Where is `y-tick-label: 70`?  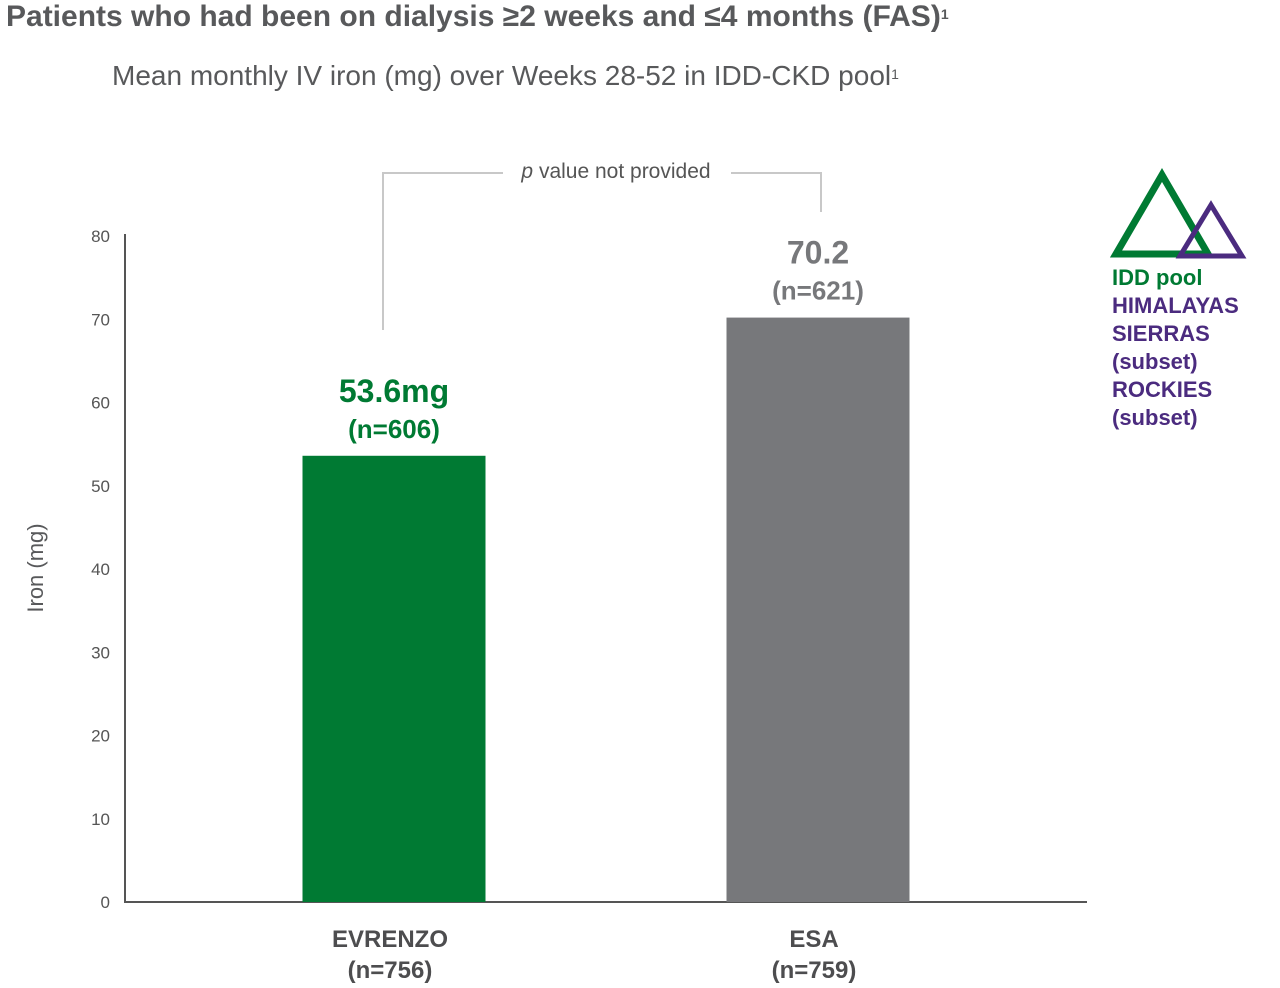
y-tick-label: 70 is located at coordinates (100, 319).